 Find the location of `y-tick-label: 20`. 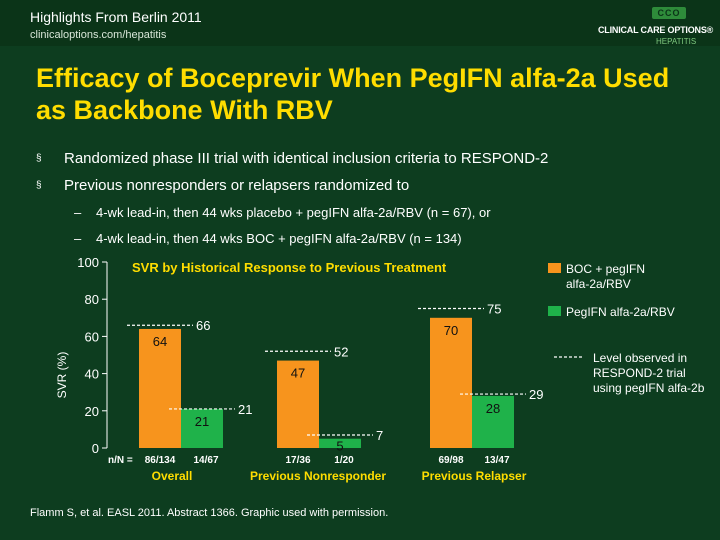

y-tick-label: 20 is located at coordinates (92, 411).